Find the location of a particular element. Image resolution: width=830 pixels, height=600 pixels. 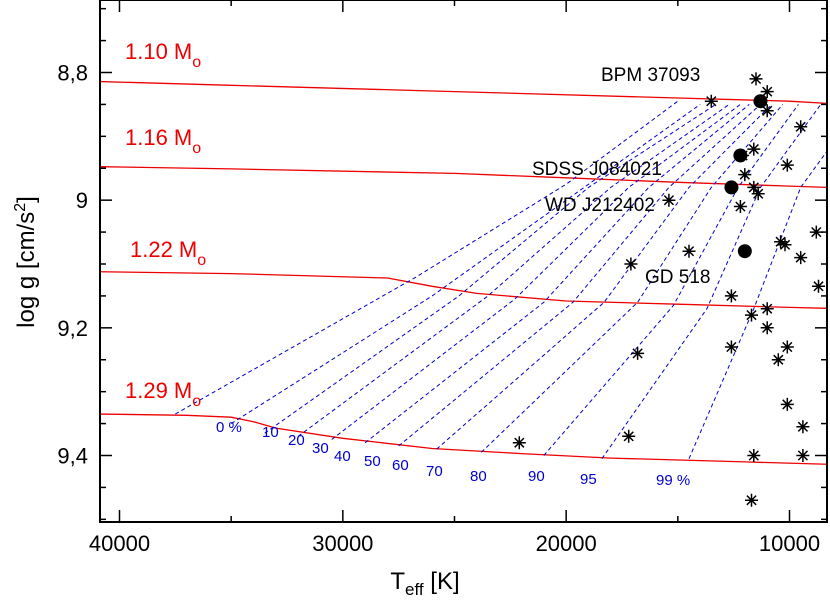

x-tick-label: 20000 is located at coordinates (566, 543).